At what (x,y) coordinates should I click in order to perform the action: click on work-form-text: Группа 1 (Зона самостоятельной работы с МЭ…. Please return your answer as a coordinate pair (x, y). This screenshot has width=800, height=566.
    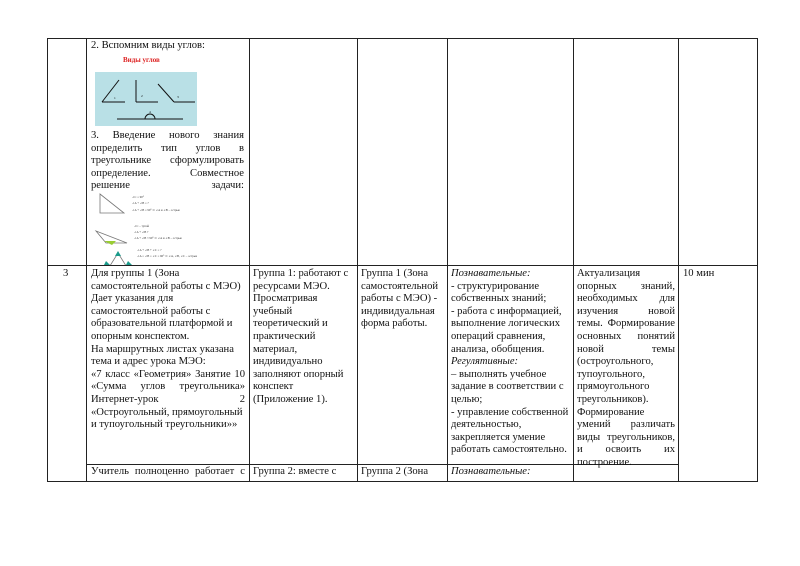
    Looking at the image, I should click on (403, 299).